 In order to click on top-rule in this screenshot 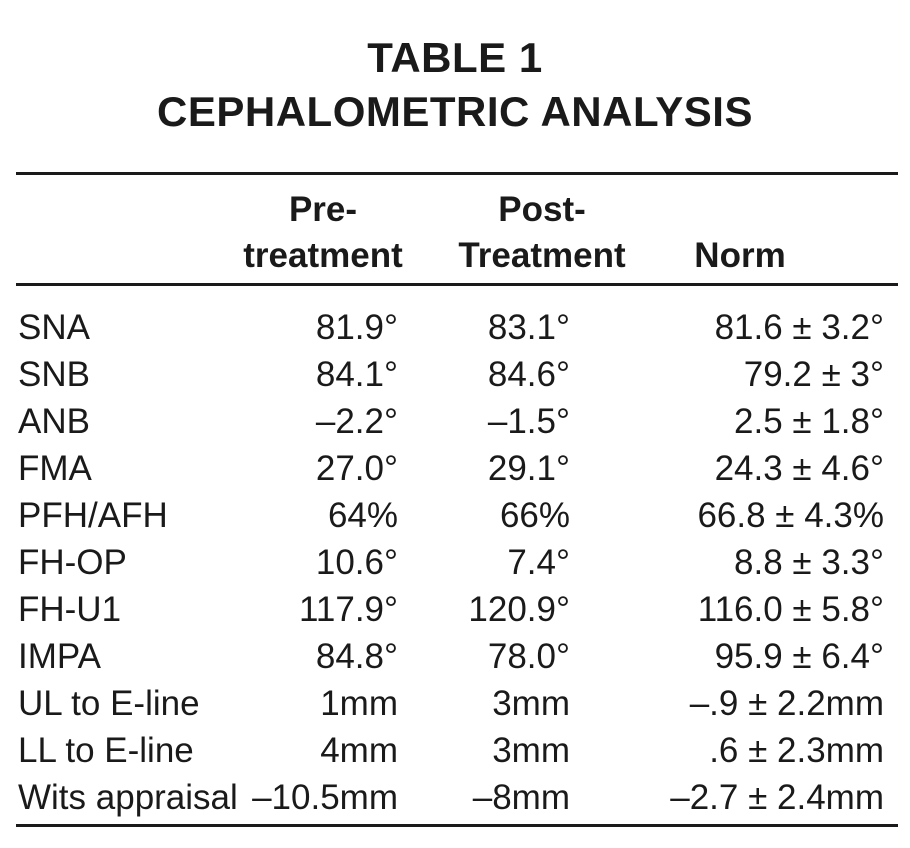, I will do `click(457, 173)`.